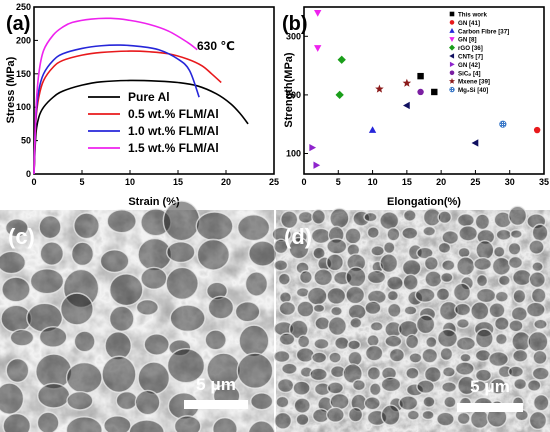 The height and width of the screenshot is (432, 550). Describe the element at coordinates (467, 40) in the screenshot. I see `legend-label-3: GN [8]` at that location.